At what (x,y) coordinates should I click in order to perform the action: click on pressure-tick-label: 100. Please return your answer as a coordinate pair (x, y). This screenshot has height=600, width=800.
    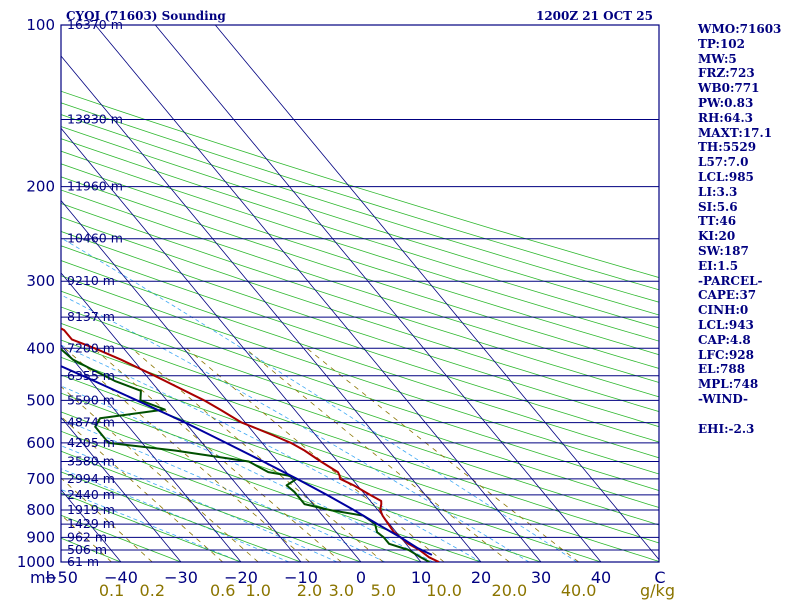
    Looking at the image, I should click on (40, 25).